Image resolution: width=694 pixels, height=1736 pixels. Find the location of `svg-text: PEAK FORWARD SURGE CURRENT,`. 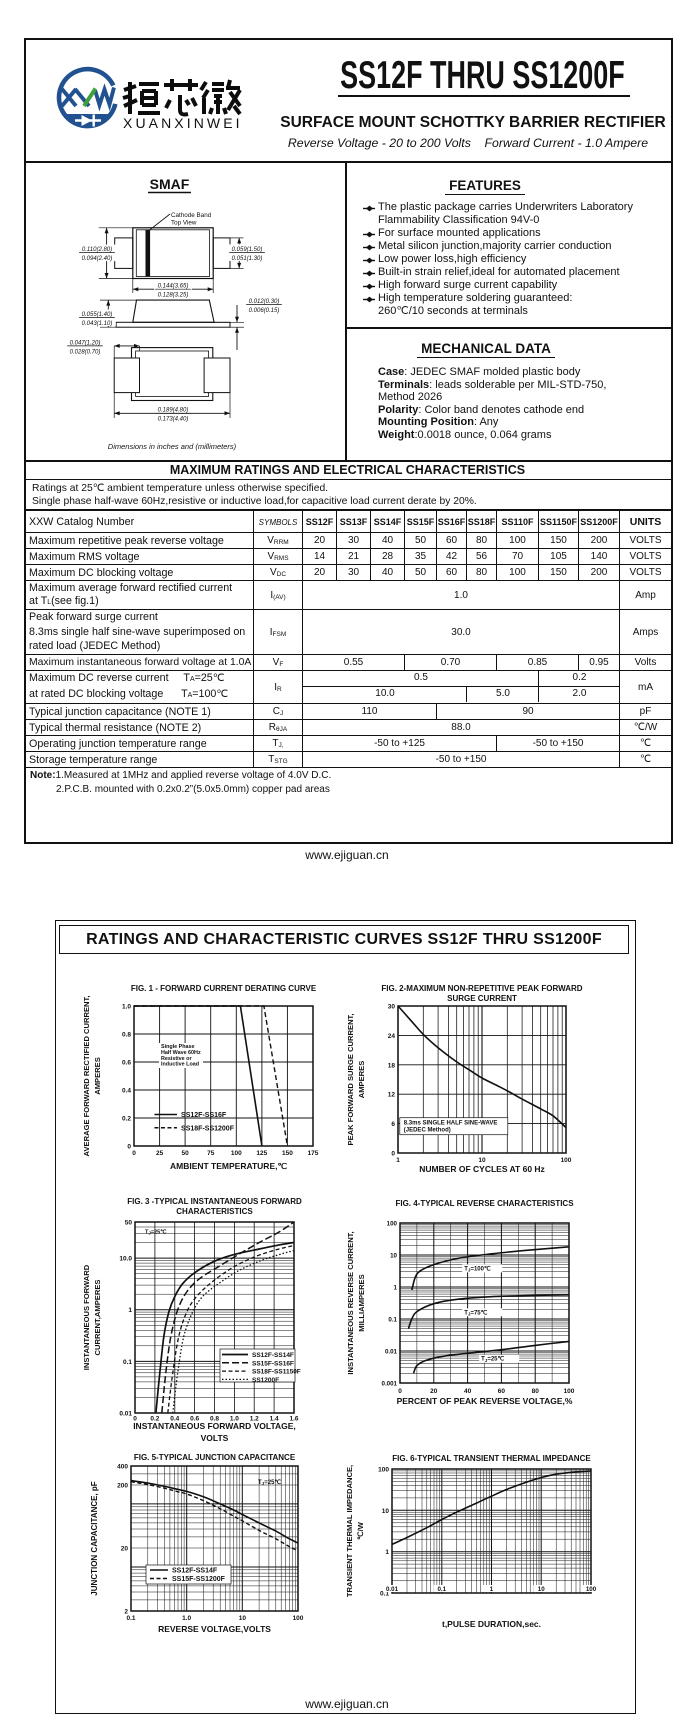

svg-text: PEAK FORWARD SURGE CURRENT, is located at coordinates (350, 1080).